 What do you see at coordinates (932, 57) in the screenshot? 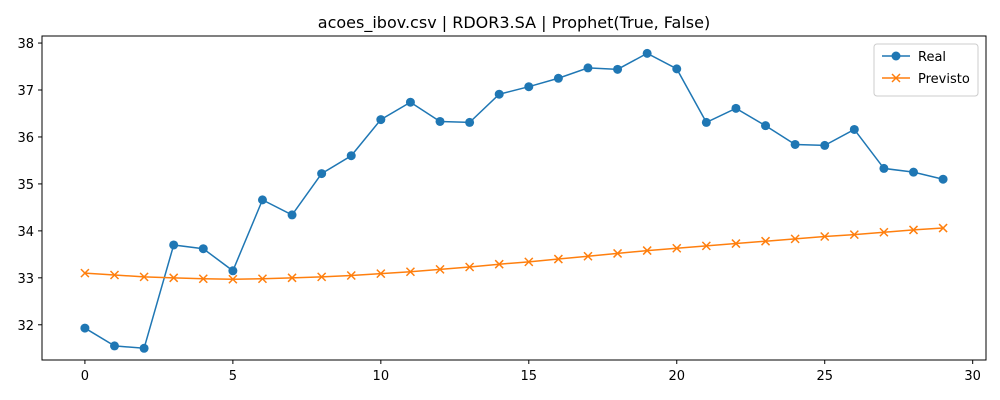
I see `legend-label: Real` at bounding box center [932, 57].